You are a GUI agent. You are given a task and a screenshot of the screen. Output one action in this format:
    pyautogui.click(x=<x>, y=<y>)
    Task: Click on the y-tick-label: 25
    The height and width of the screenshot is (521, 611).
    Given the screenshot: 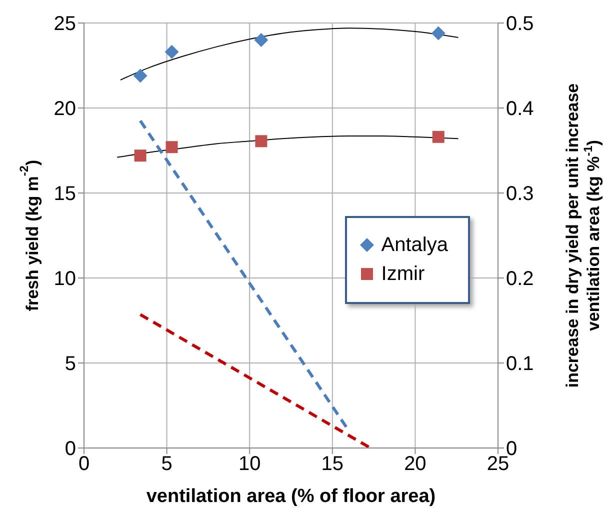 What is the action you would take?
    pyautogui.click(x=65, y=24)
    